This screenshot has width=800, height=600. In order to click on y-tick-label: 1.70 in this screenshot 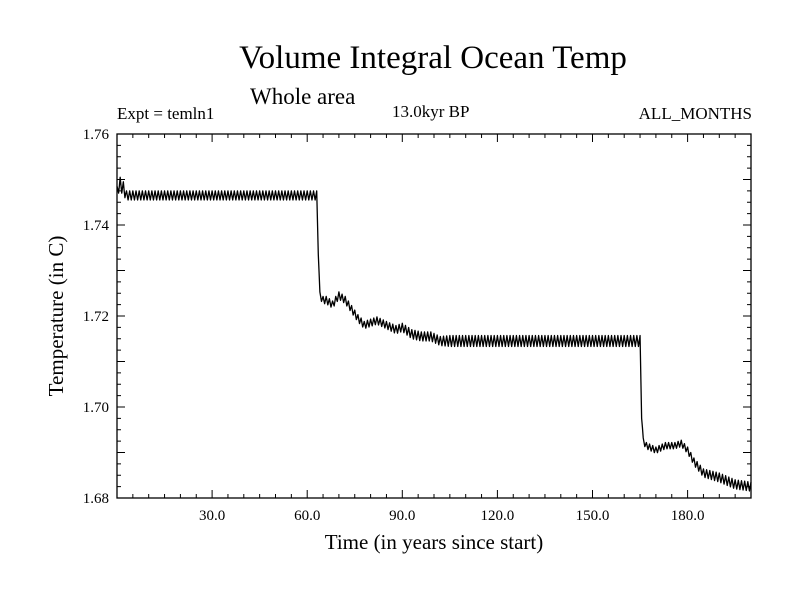, I will do `click(96, 408)`.